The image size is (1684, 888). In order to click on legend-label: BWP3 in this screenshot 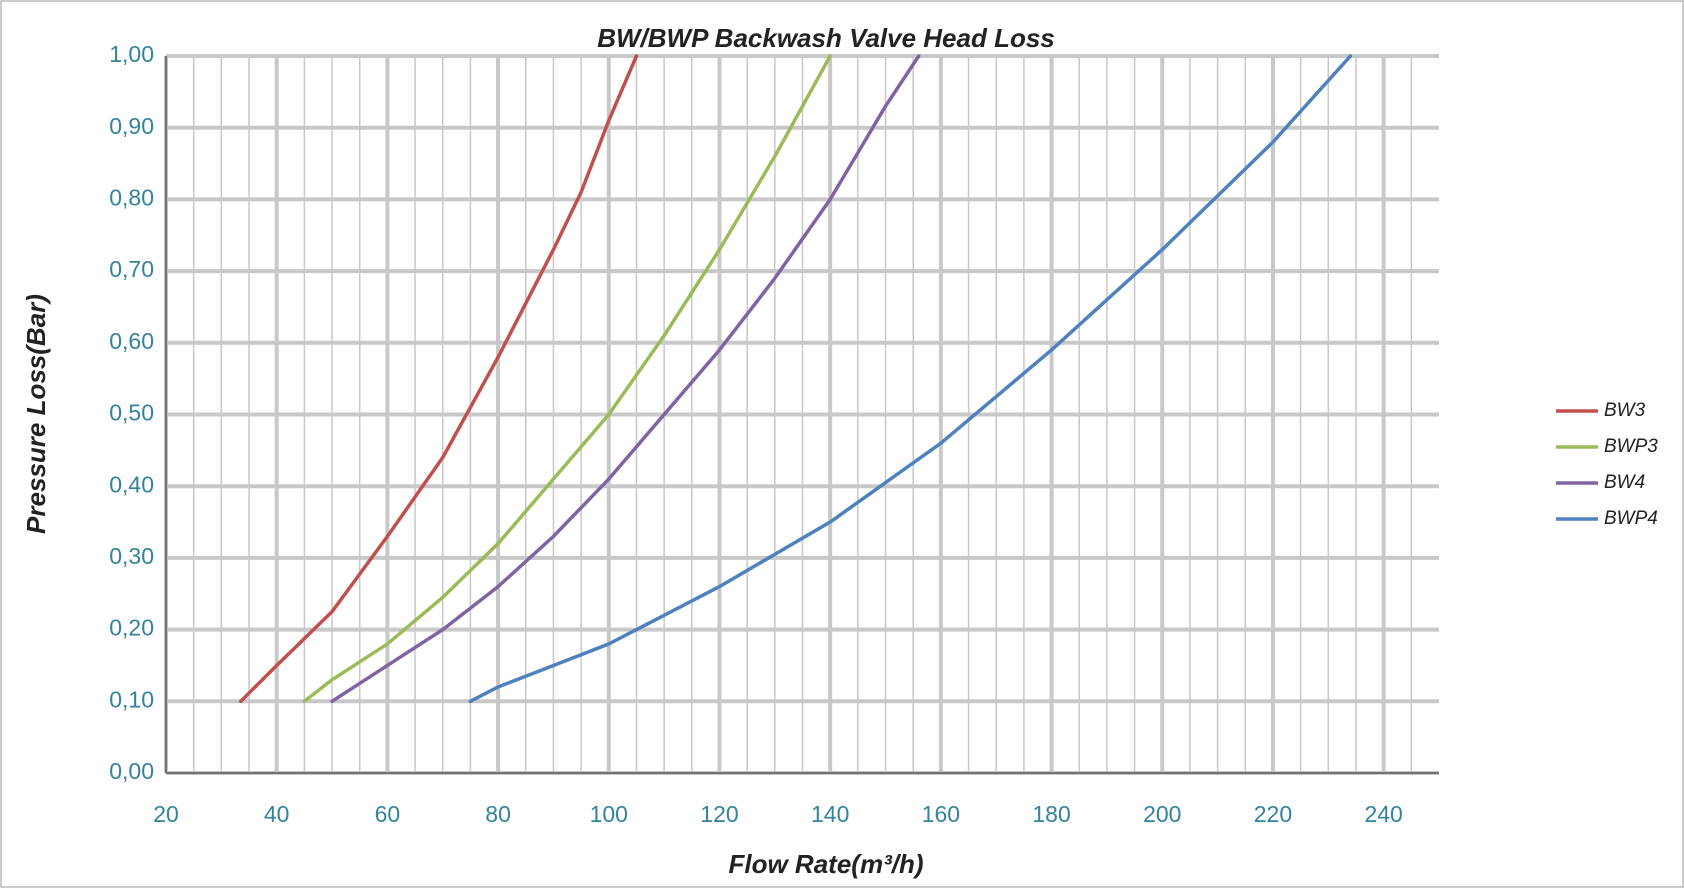, I will do `click(1631, 446)`.